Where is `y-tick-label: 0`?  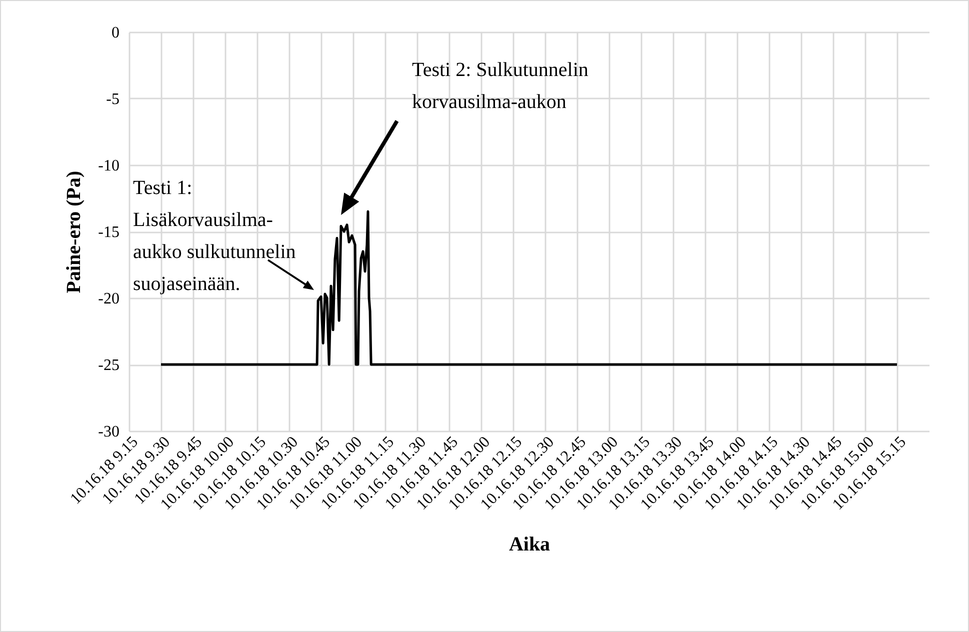 y-tick-label: 0 is located at coordinates (116, 33).